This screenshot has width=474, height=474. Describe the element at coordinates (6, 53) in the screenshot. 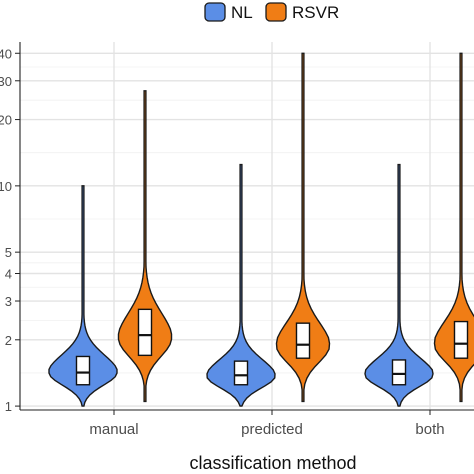

I see `y-tick-label: 40` at that location.